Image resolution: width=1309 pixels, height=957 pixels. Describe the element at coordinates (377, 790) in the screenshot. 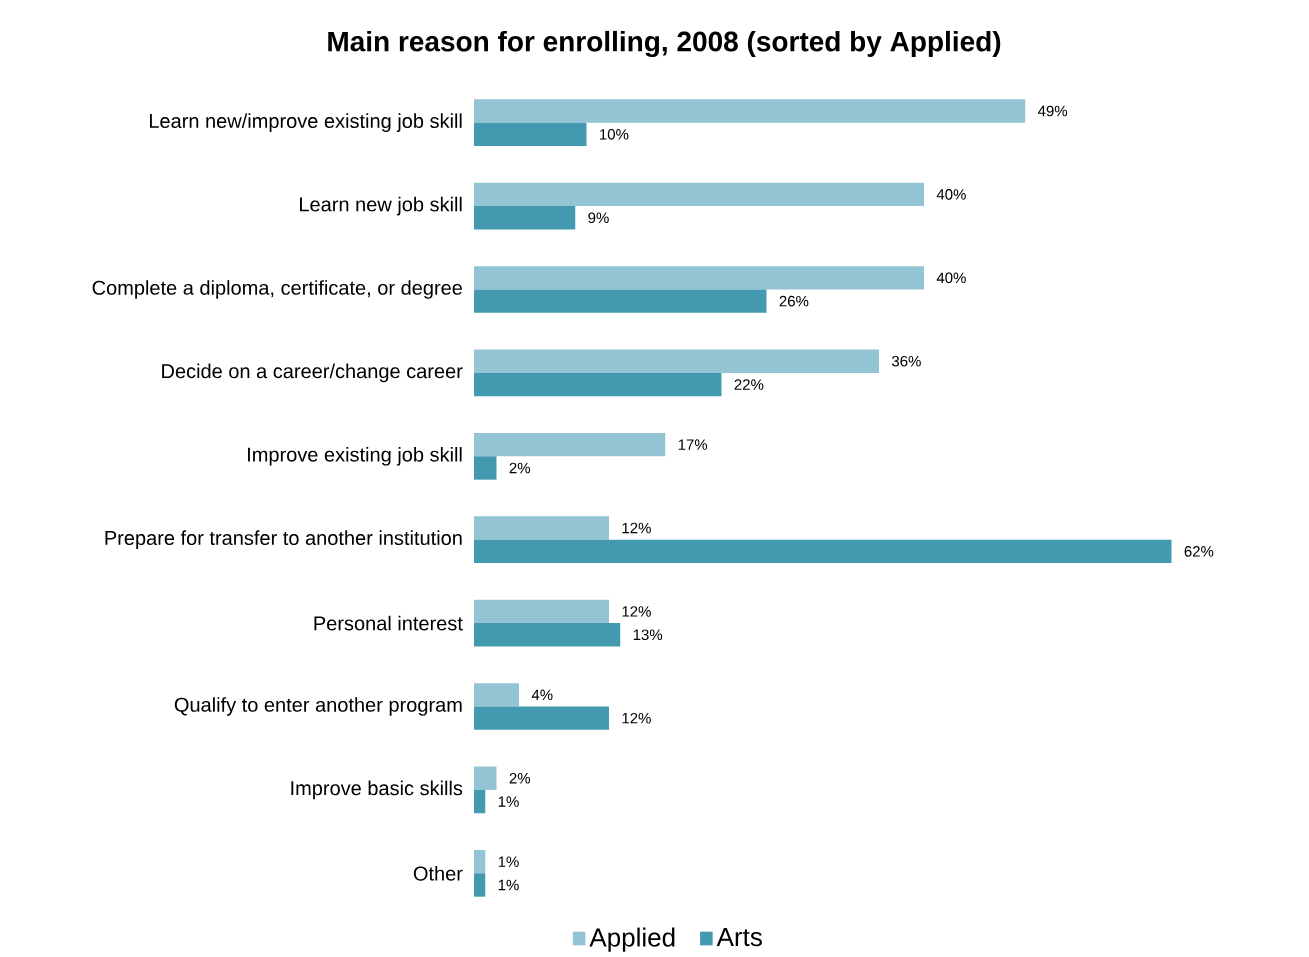

I see `y-tick-label: Improve basic skills` at that location.